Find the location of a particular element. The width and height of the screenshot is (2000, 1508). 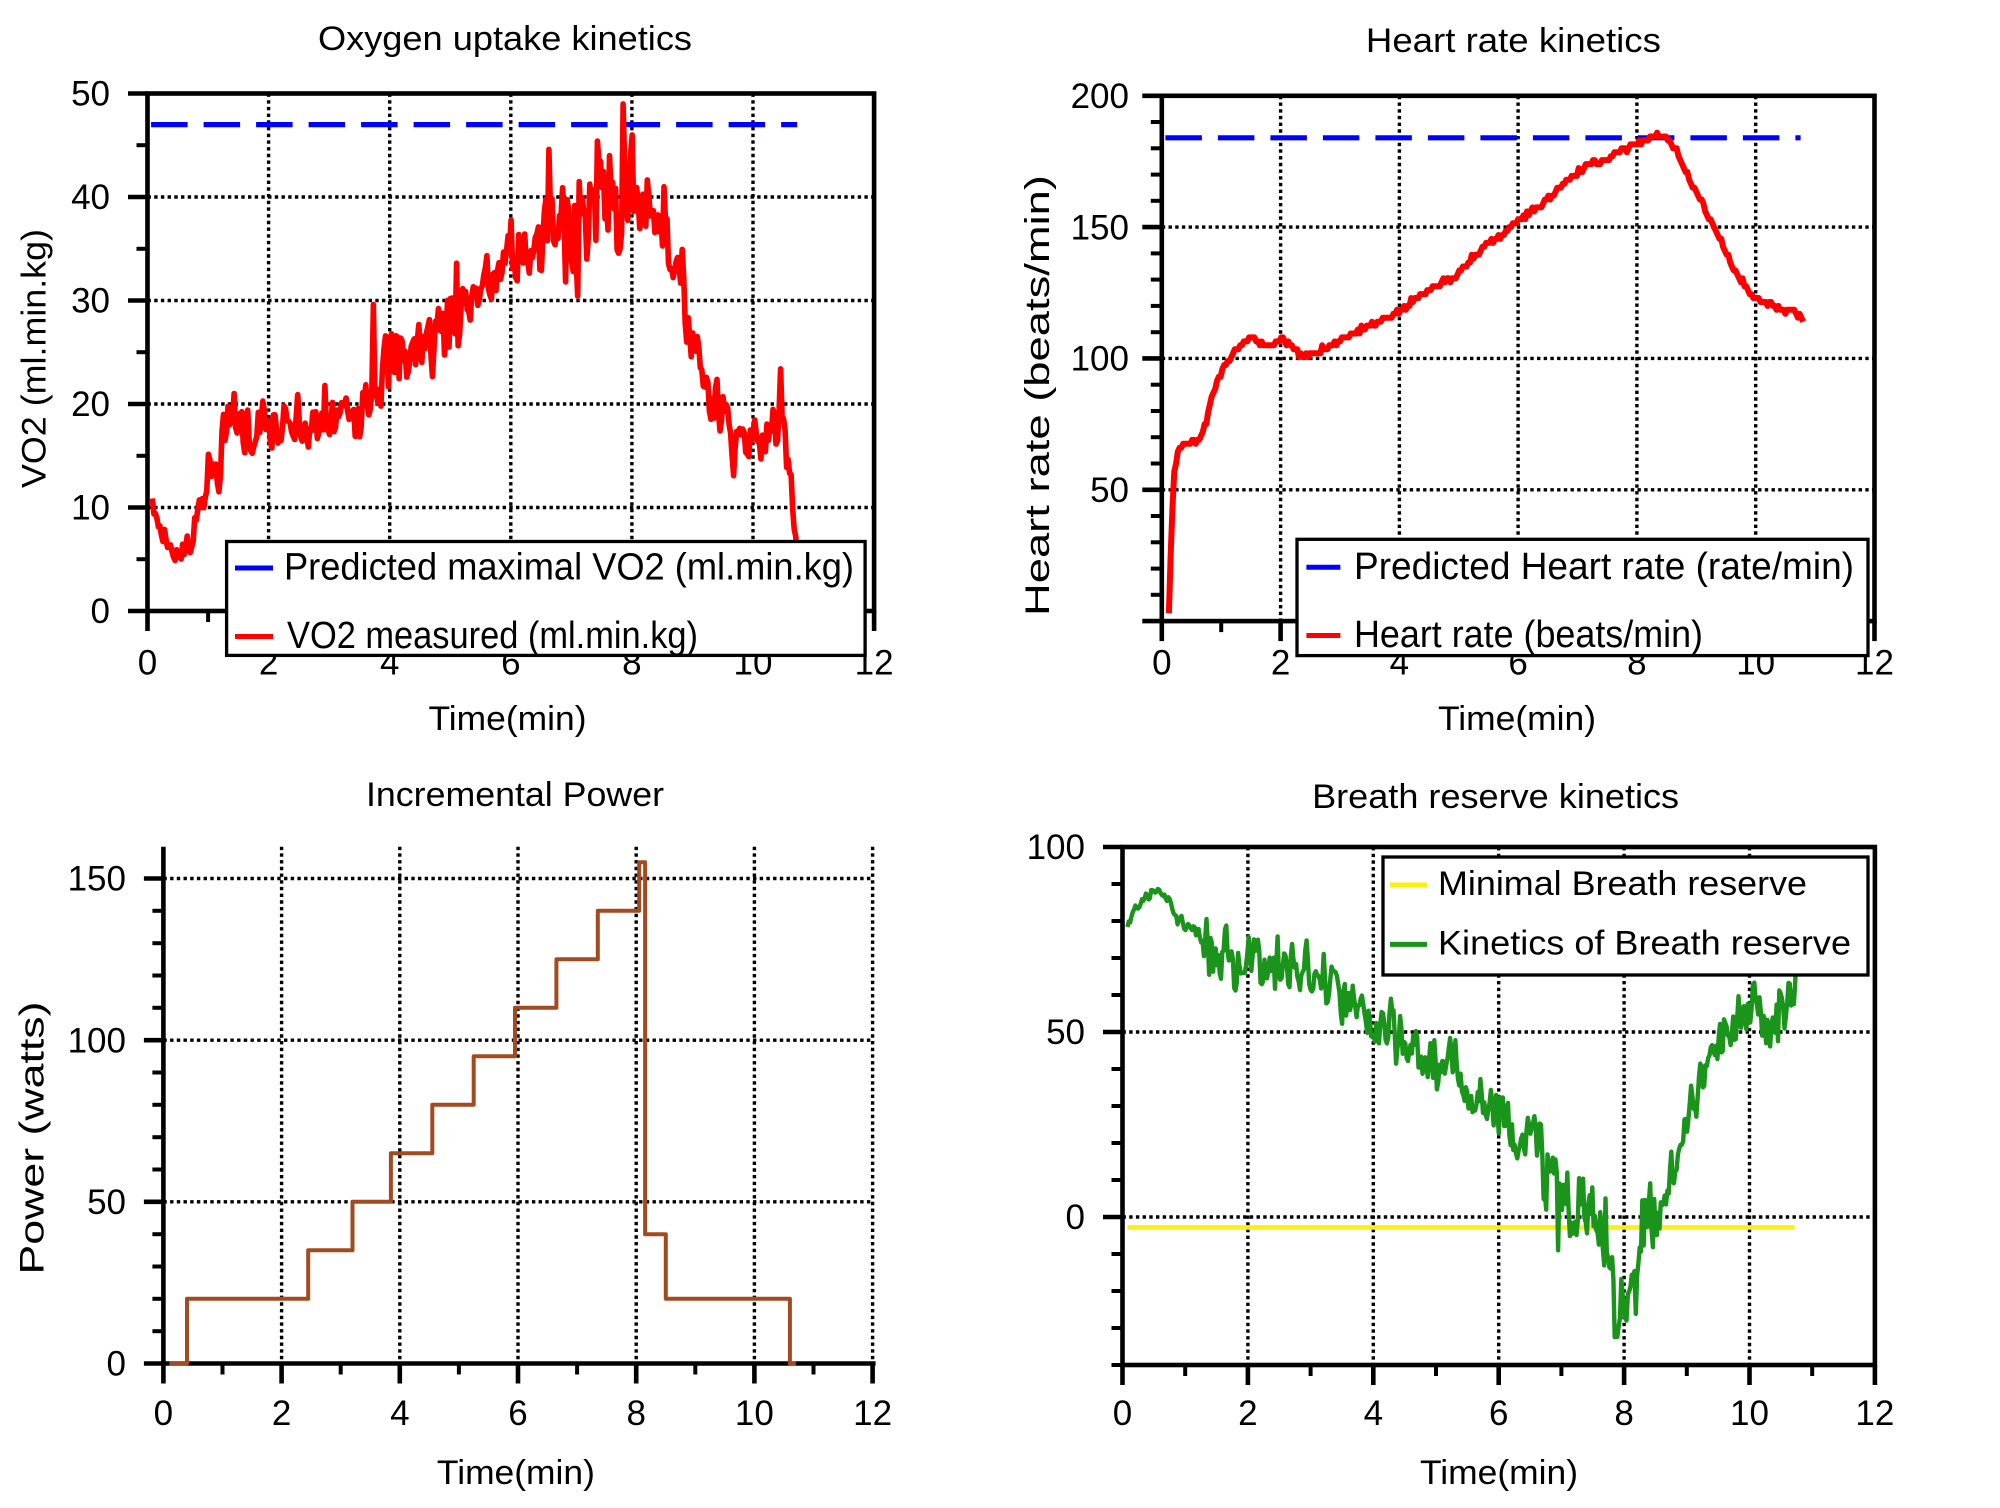

svg-text:Predicted maximal VO2 (ml.min.: Predicted maximal VO2 (ml.min.kg) is located at coordinates (569, 568).